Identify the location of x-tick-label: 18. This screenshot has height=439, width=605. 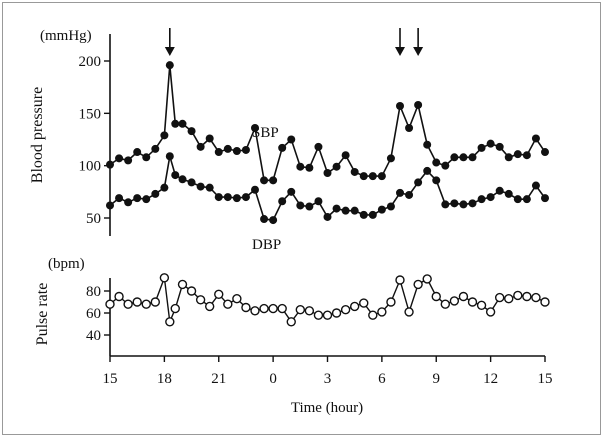
(164, 379).